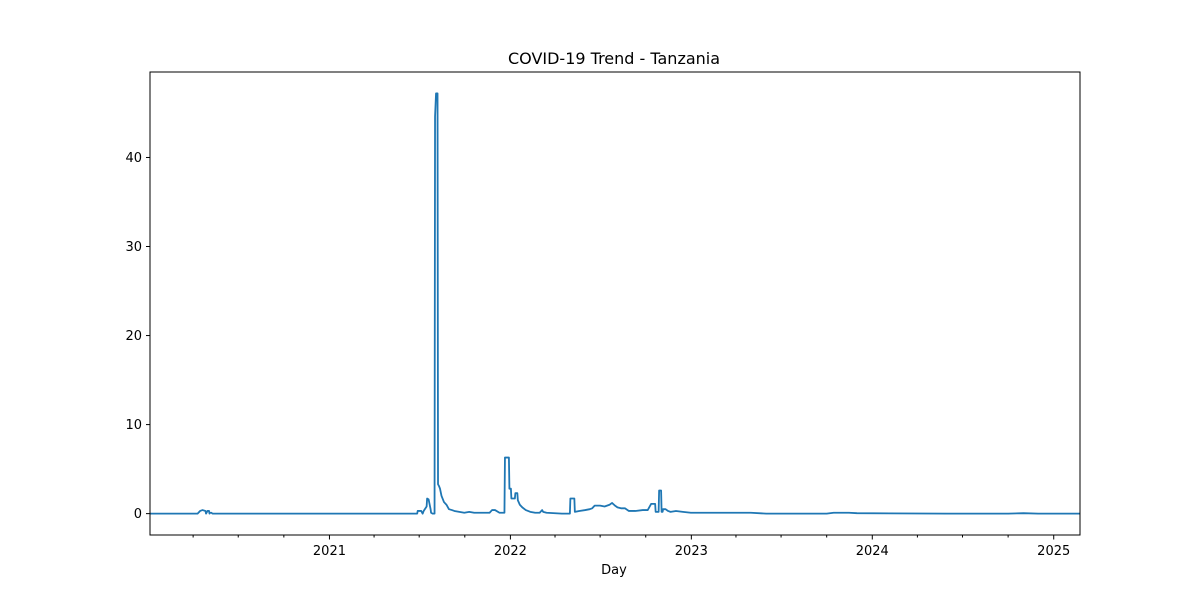 The image size is (1200, 604). What do you see at coordinates (872, 551) in the screenshot?
I see `x-tick-label: 2024` at bounding box center [872, 551].